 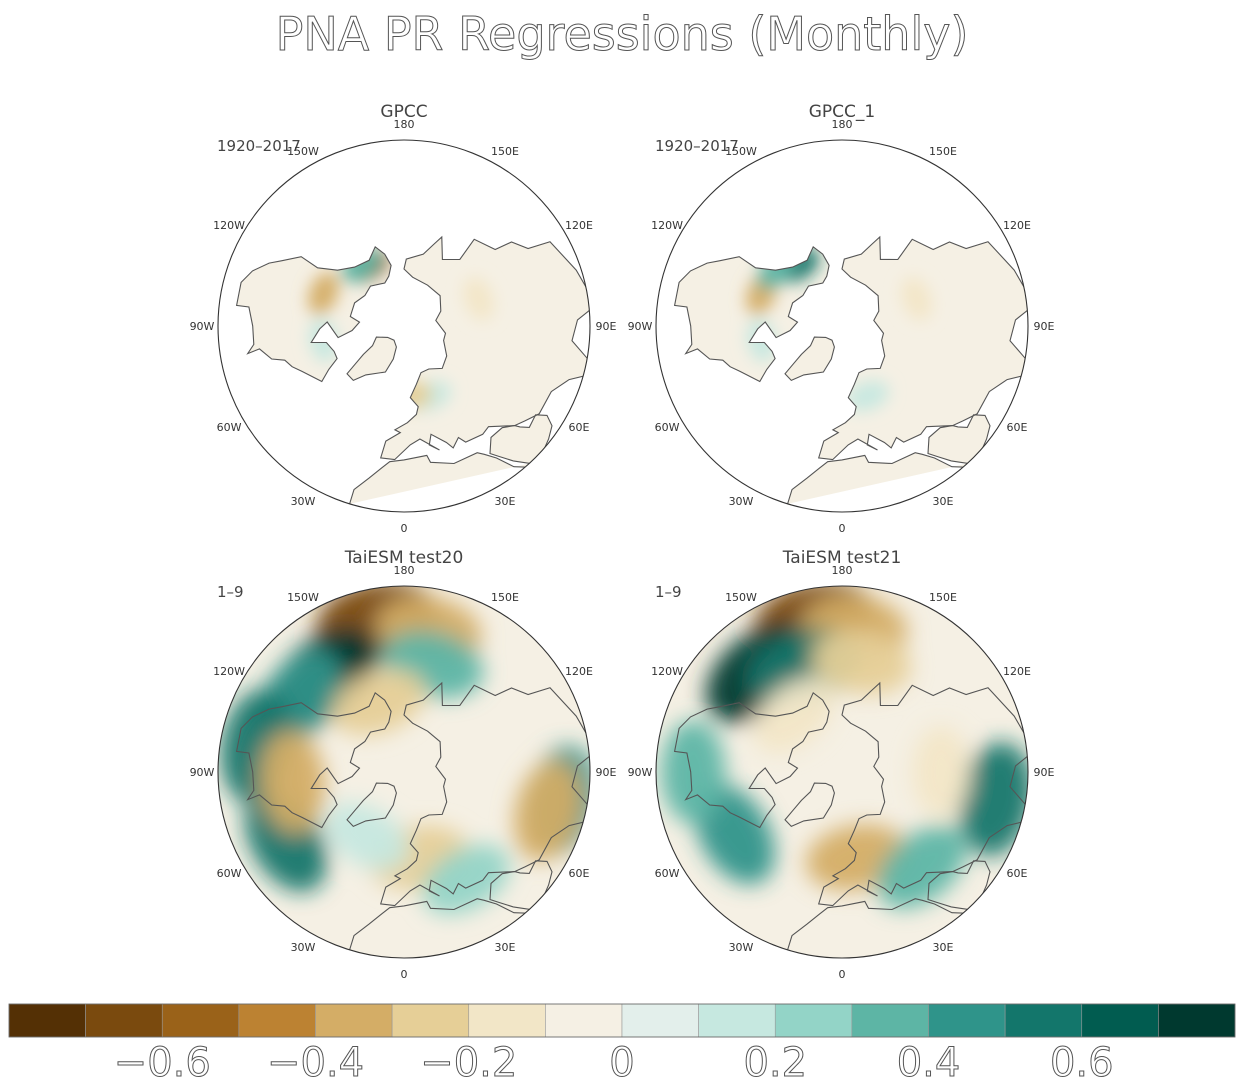 What do you see at coordinates (315, 1062) in the screenshot?
I see `colorbar-tick-label: −0.4` at bounding box center [315, 1062].